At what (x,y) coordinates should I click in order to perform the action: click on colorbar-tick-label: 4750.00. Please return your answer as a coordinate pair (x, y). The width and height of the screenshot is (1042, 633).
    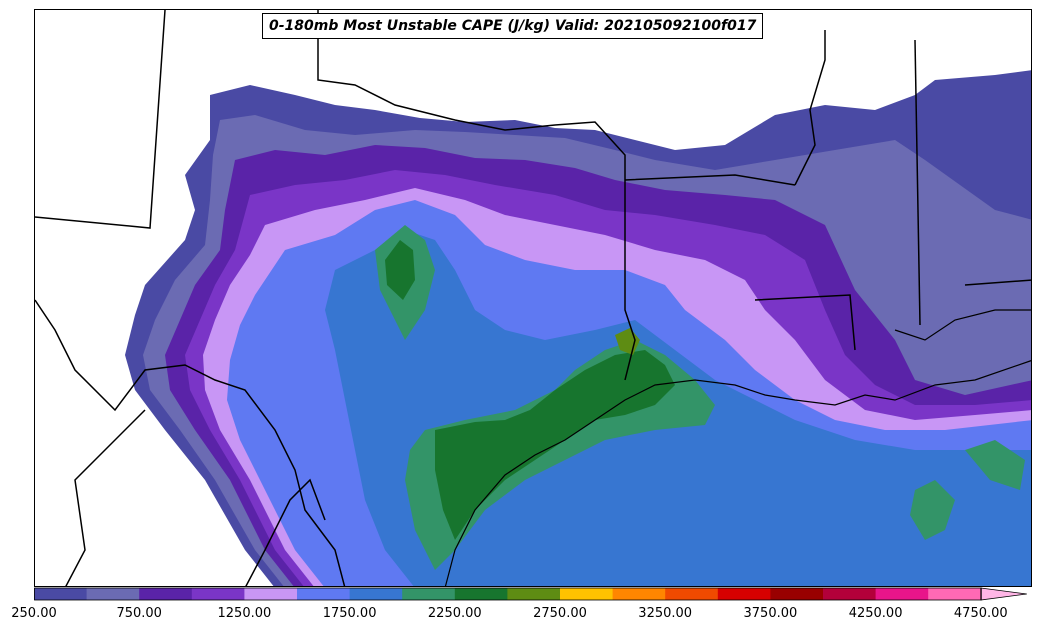
    Looking at the image, I should click on (980, 613).